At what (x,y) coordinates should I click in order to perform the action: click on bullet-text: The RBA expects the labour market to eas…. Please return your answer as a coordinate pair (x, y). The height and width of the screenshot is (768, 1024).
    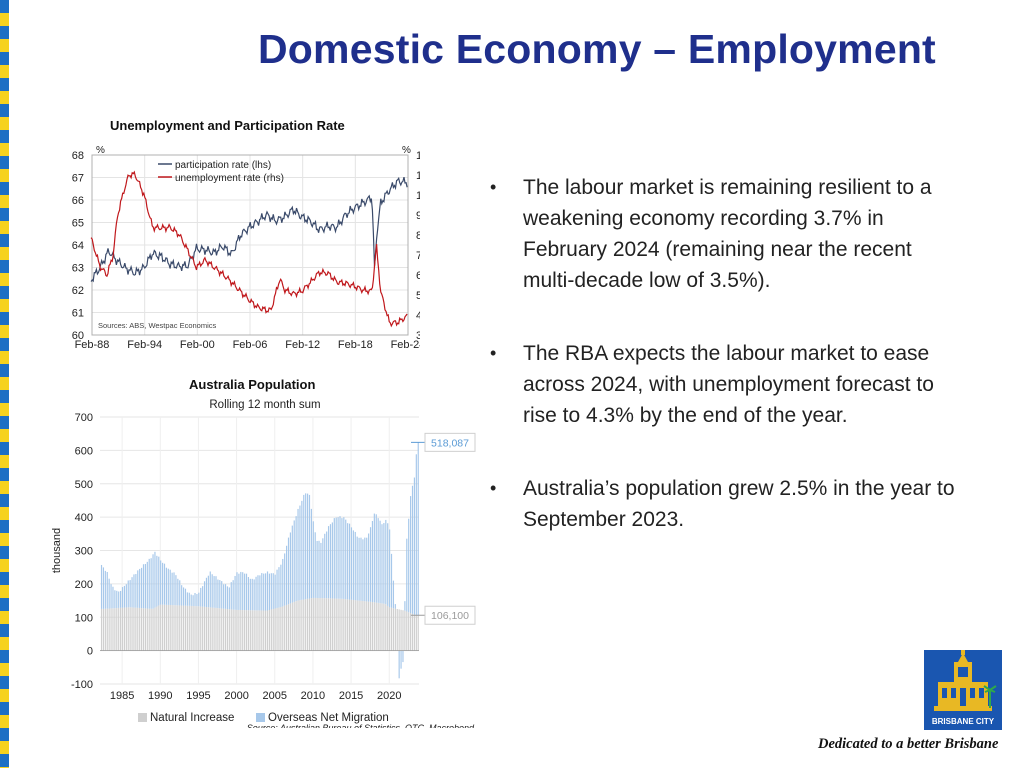
    Looking at the image, I should click on (728, 384).